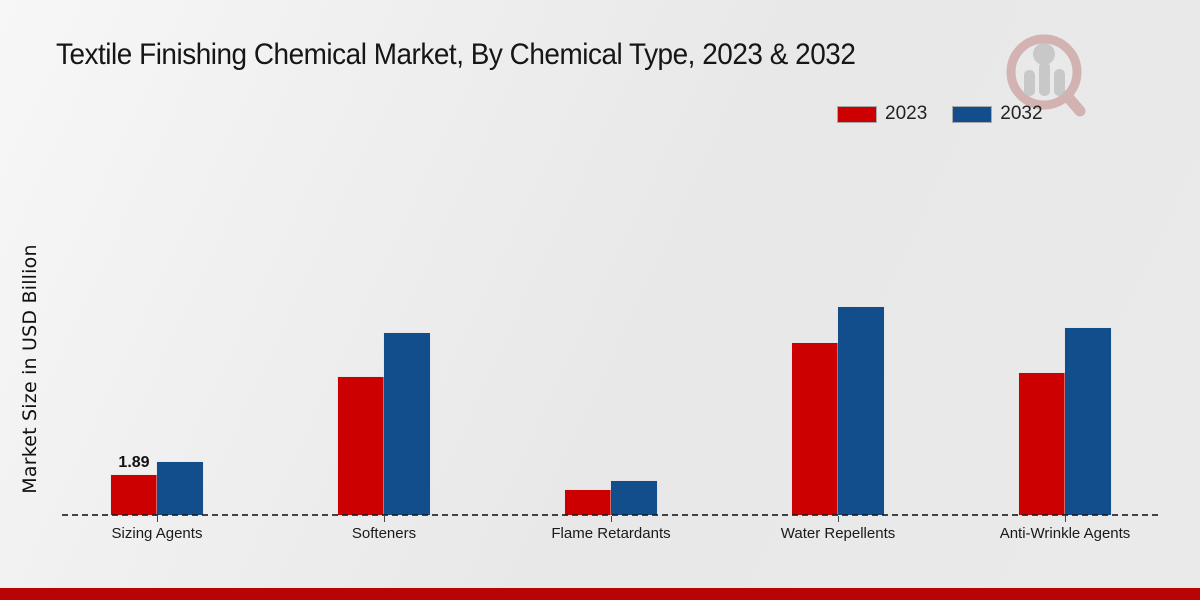 The height and width of the screenshot is (600, 1200). I want to click on magnifier-bar-chart-watermark-icon, so click(1046, 75).